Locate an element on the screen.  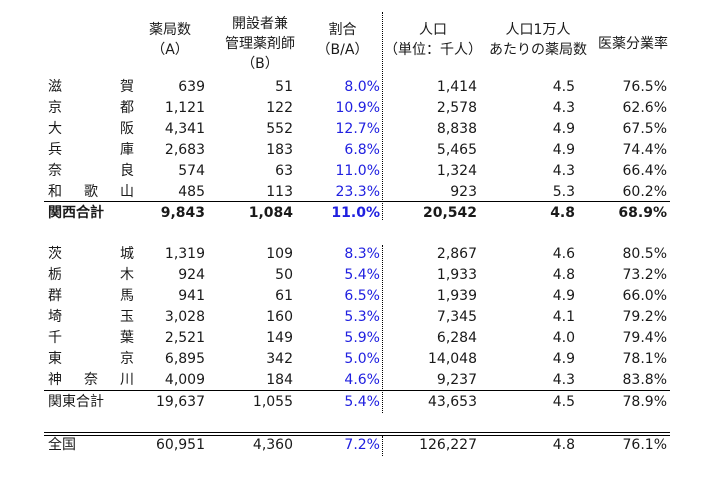
prefecture-name-chars: 埼玉 is located at coordinates (91, 317).